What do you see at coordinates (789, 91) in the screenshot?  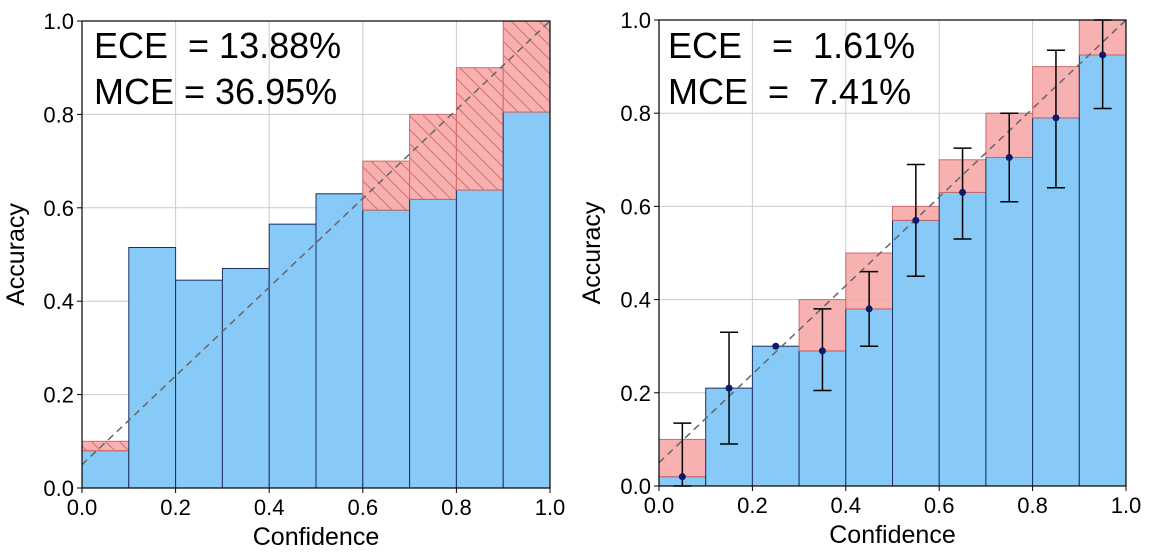 I see `mce-annotation: MCE = 7.41%` at bounding box center [789, 91].